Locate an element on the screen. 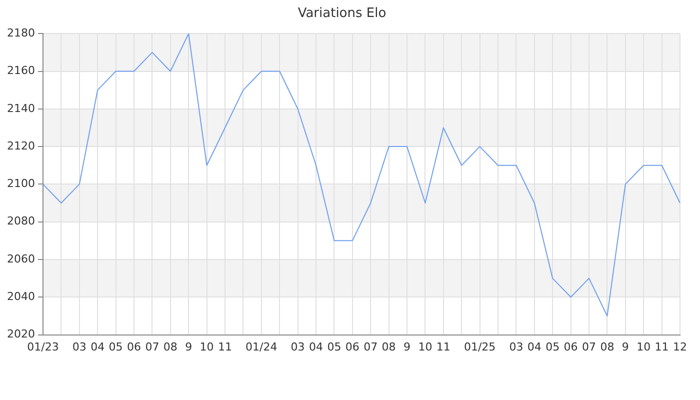  y-tick-label: 2180 is located at coordinates (20, 33).